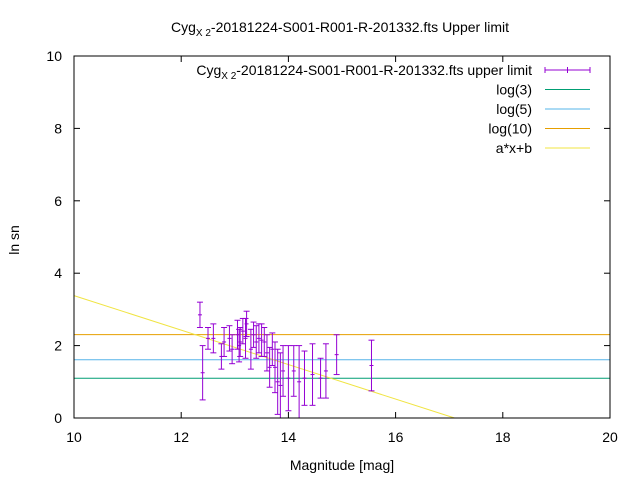 This screenshot has height=480, width=640. What do you see at coordinates (14, 240) in the screenshot?
I see `y-axis-label: ln sn` at bounding box center [14, 240].